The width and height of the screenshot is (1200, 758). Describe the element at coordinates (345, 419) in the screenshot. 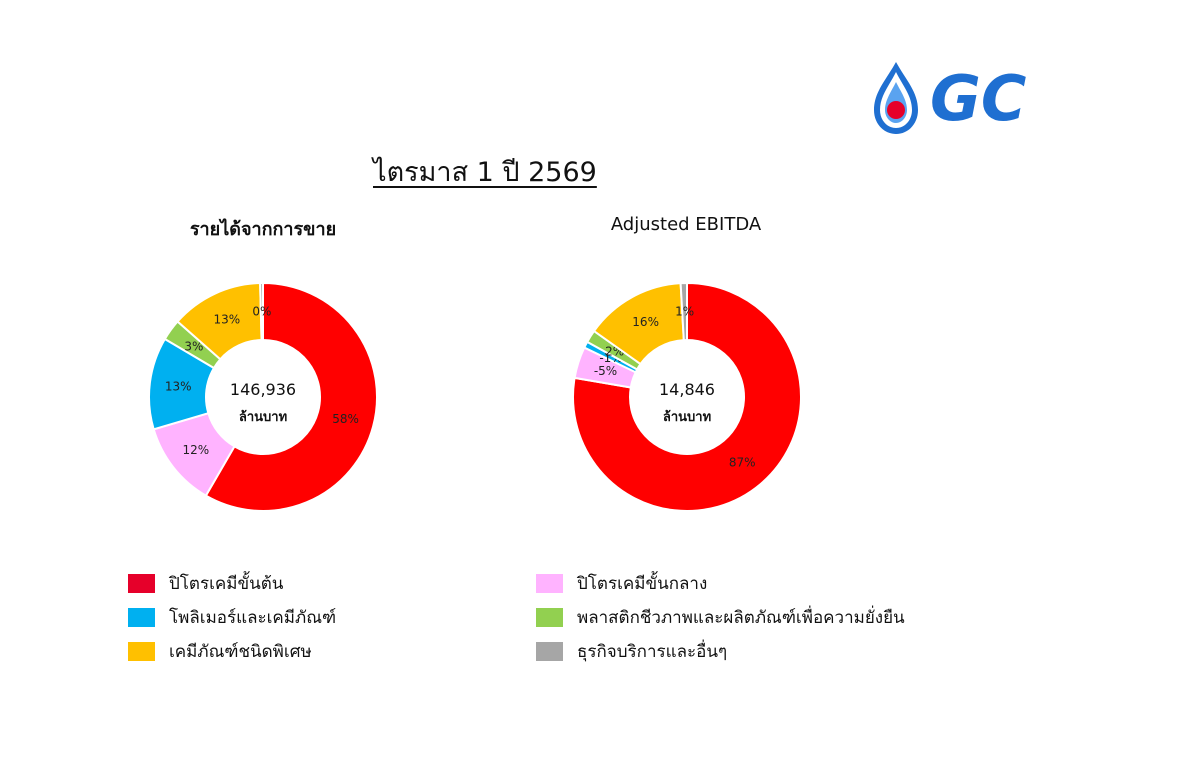

I see `slice-label: 58%` at that location.